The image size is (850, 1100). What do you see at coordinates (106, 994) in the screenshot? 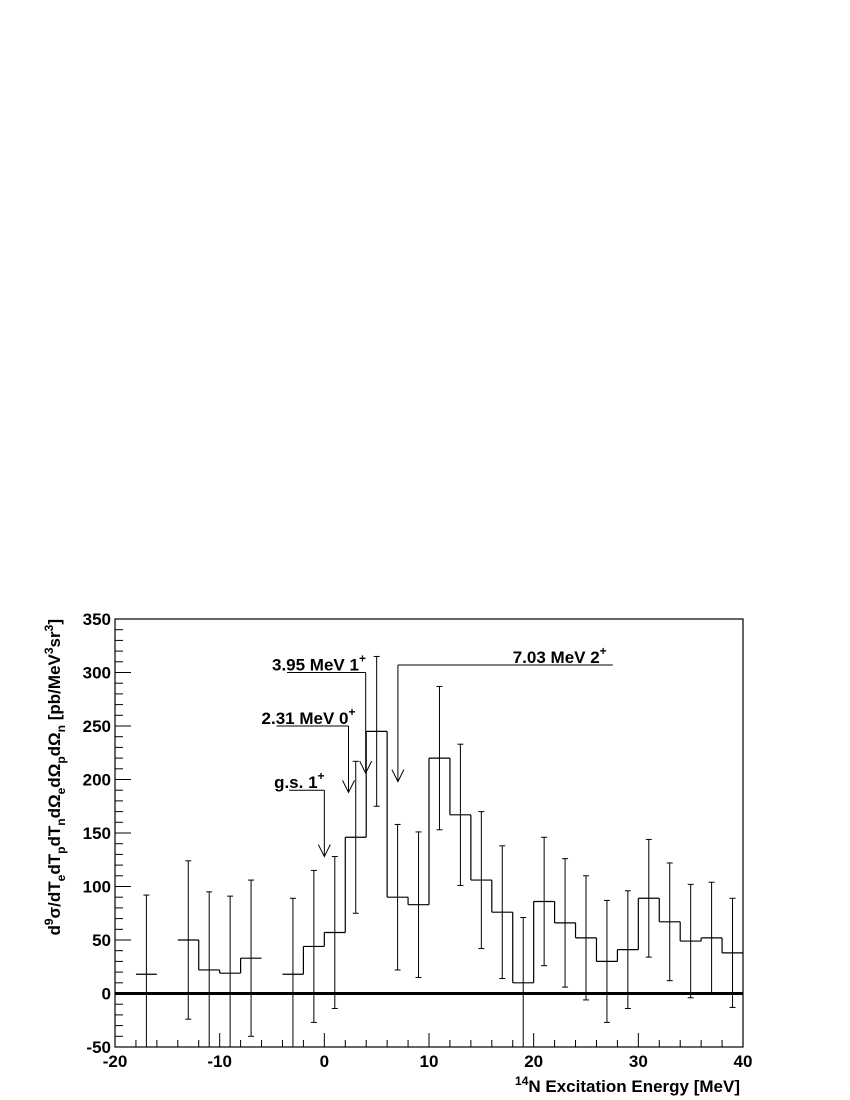
I see `y-tick-label: 0` at bounding box center [106, 994].